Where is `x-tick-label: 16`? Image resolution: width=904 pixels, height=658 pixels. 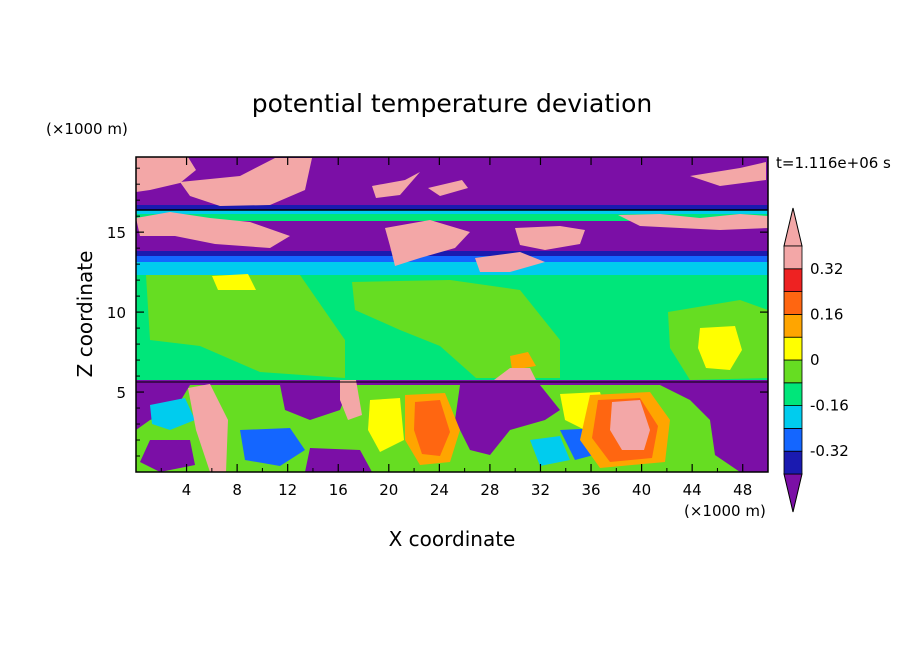
x-tick-label: 16 is located at coordinates (338, 490).